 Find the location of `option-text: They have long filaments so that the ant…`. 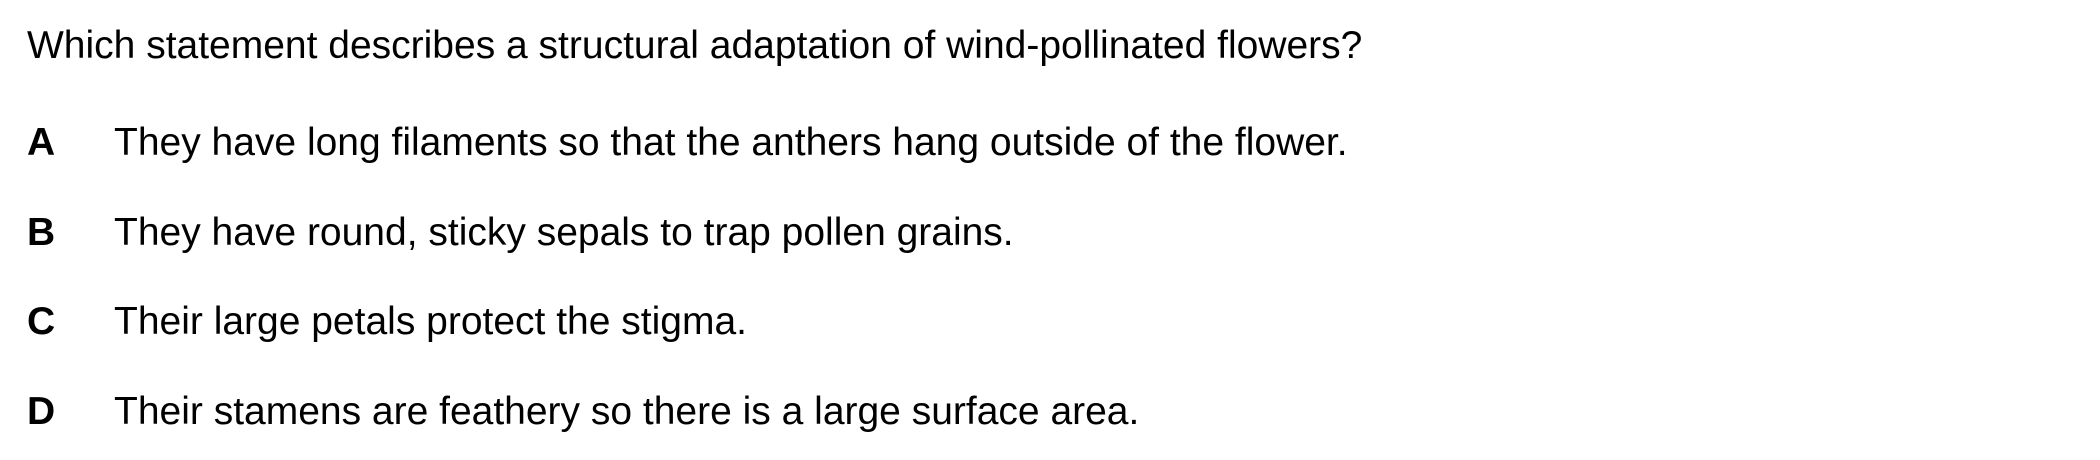

option-text: They have long filaments so that the ant… is located at coordinates (731, 142).